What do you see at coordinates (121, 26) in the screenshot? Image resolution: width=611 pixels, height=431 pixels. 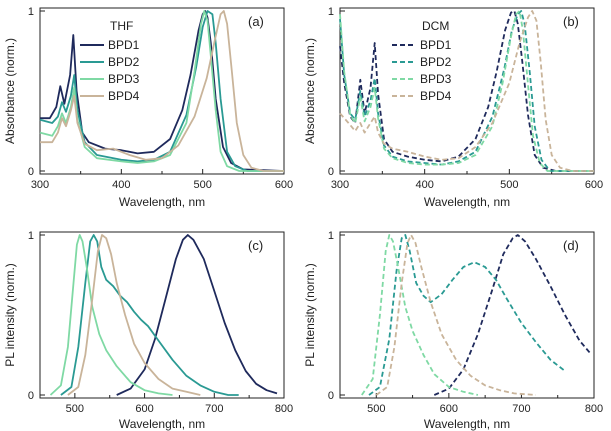 I see `panel-a-legend-title: THF` at bounding box center [121, 26].